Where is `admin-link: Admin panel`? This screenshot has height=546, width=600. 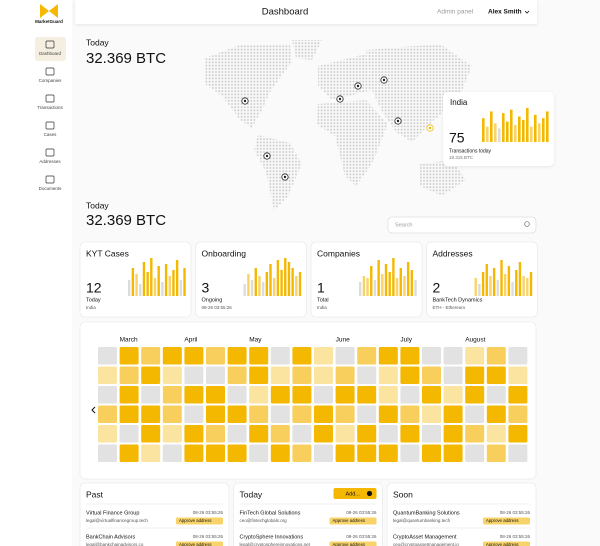 admin-link: Admin panel is located at coordinates (455, 12).